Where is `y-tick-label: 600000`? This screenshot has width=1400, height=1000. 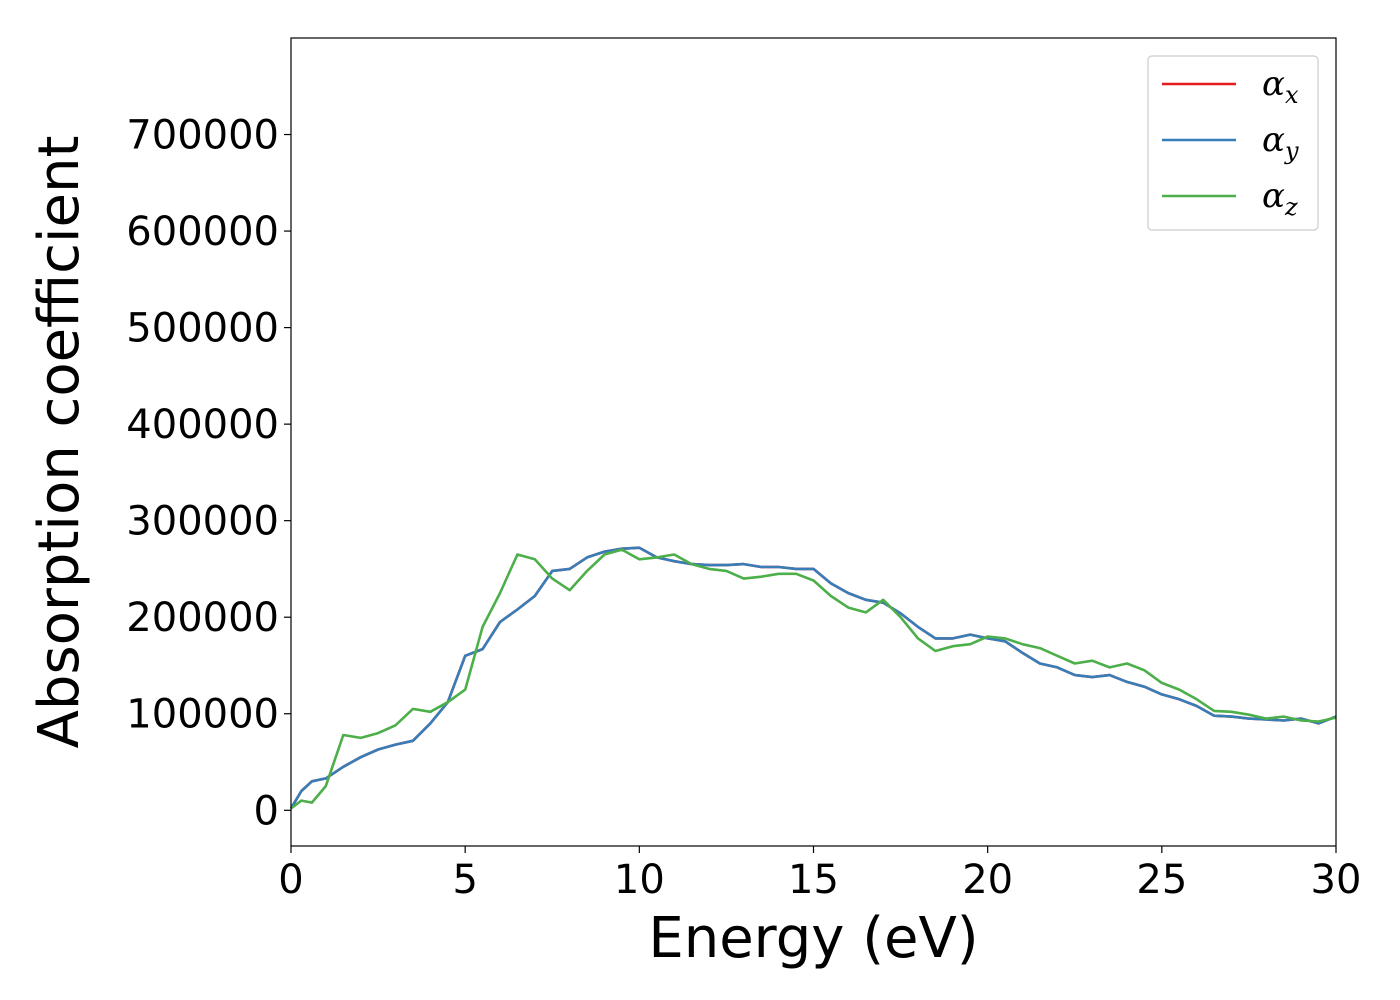 y-tick-label: 600000 is located at coordinates (202, 232).